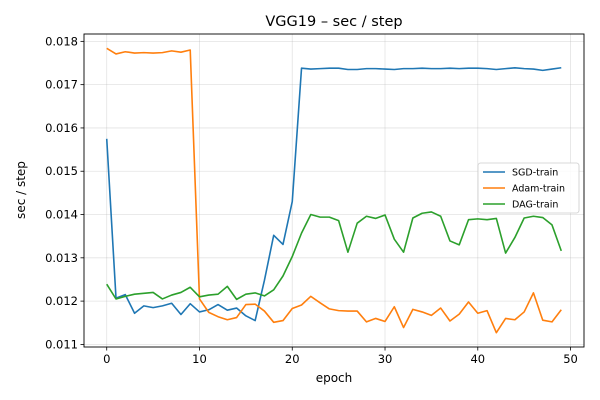 The image size is (600, 400). I want to click on y-tick-label: 0.018, so click(61, 41).